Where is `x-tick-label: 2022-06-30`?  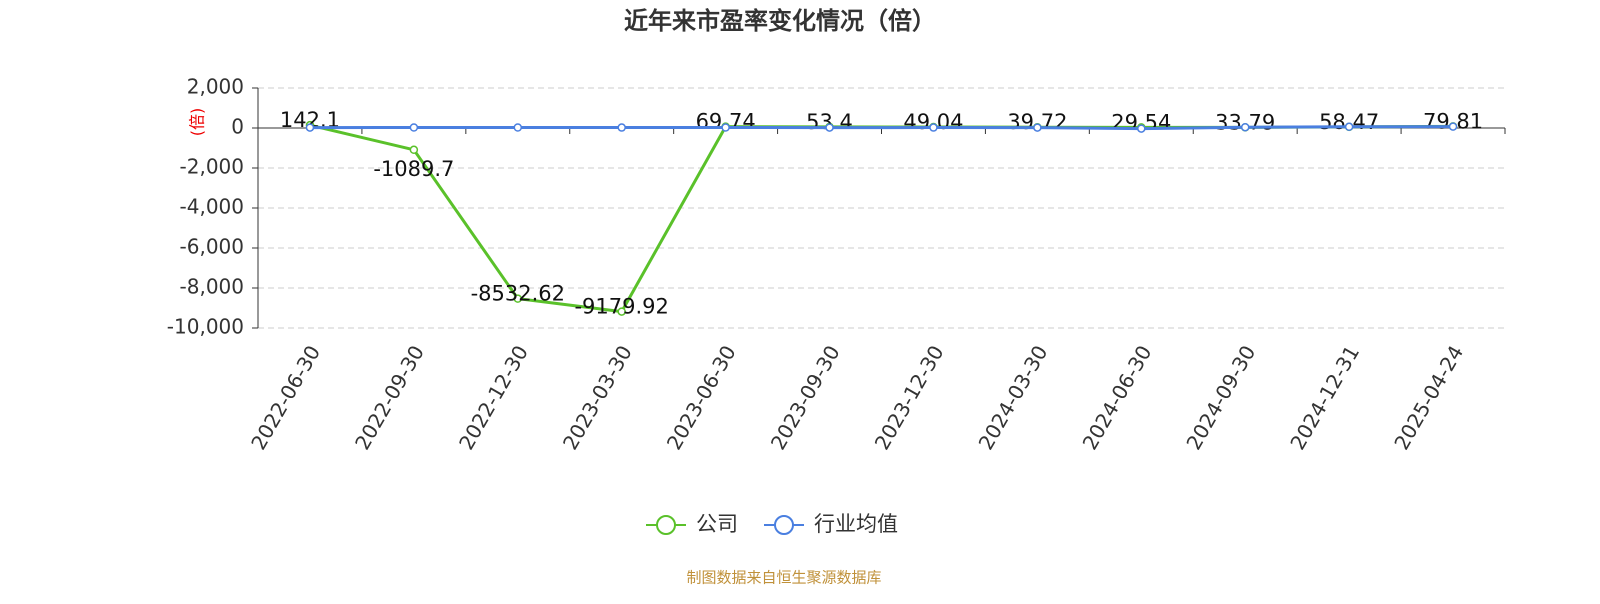 x-tick-label: 2022-06-30 is located at coordinates (285, 397).